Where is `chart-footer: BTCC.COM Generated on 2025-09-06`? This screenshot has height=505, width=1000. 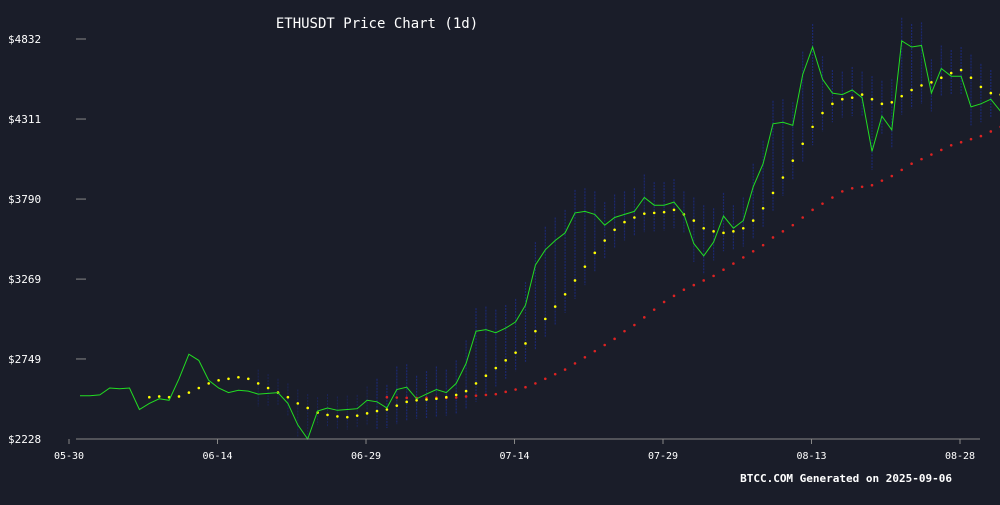
chart-footer: BTCC.COM Generated on 2025-09-06 is located at coordinates (846, 478).